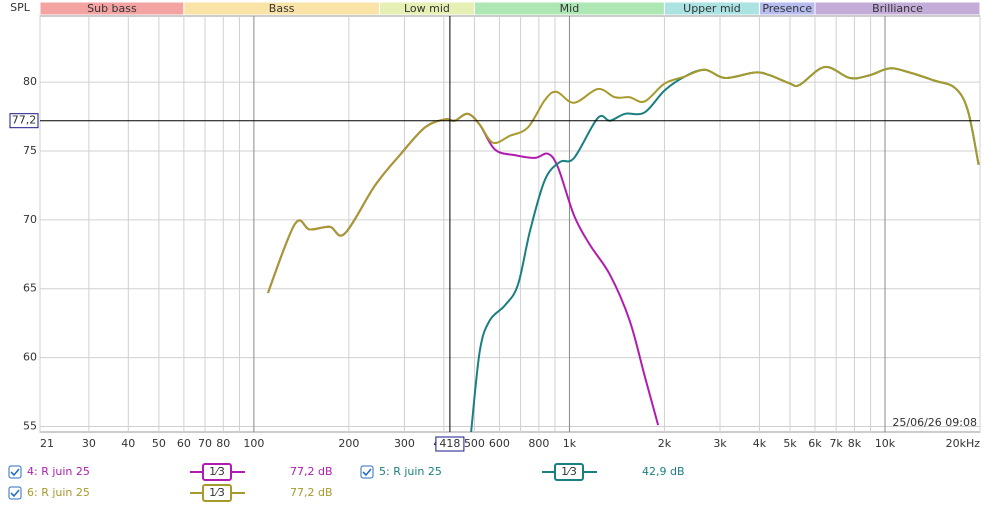 This screenshot has width=1000, height=509. I want to click on legend-name: 4: R juin 25, so click(58, 471).